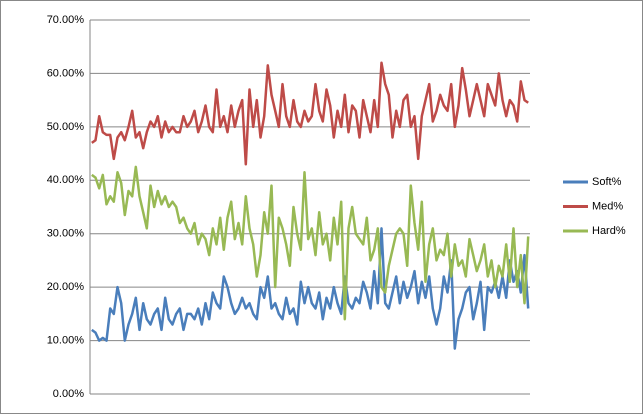 The image size is (643, 414). What do you see at coordinates (66, 127) in the screenshot?
I see `y-tick-label: 50.00%` at bounding box center [66, 127].